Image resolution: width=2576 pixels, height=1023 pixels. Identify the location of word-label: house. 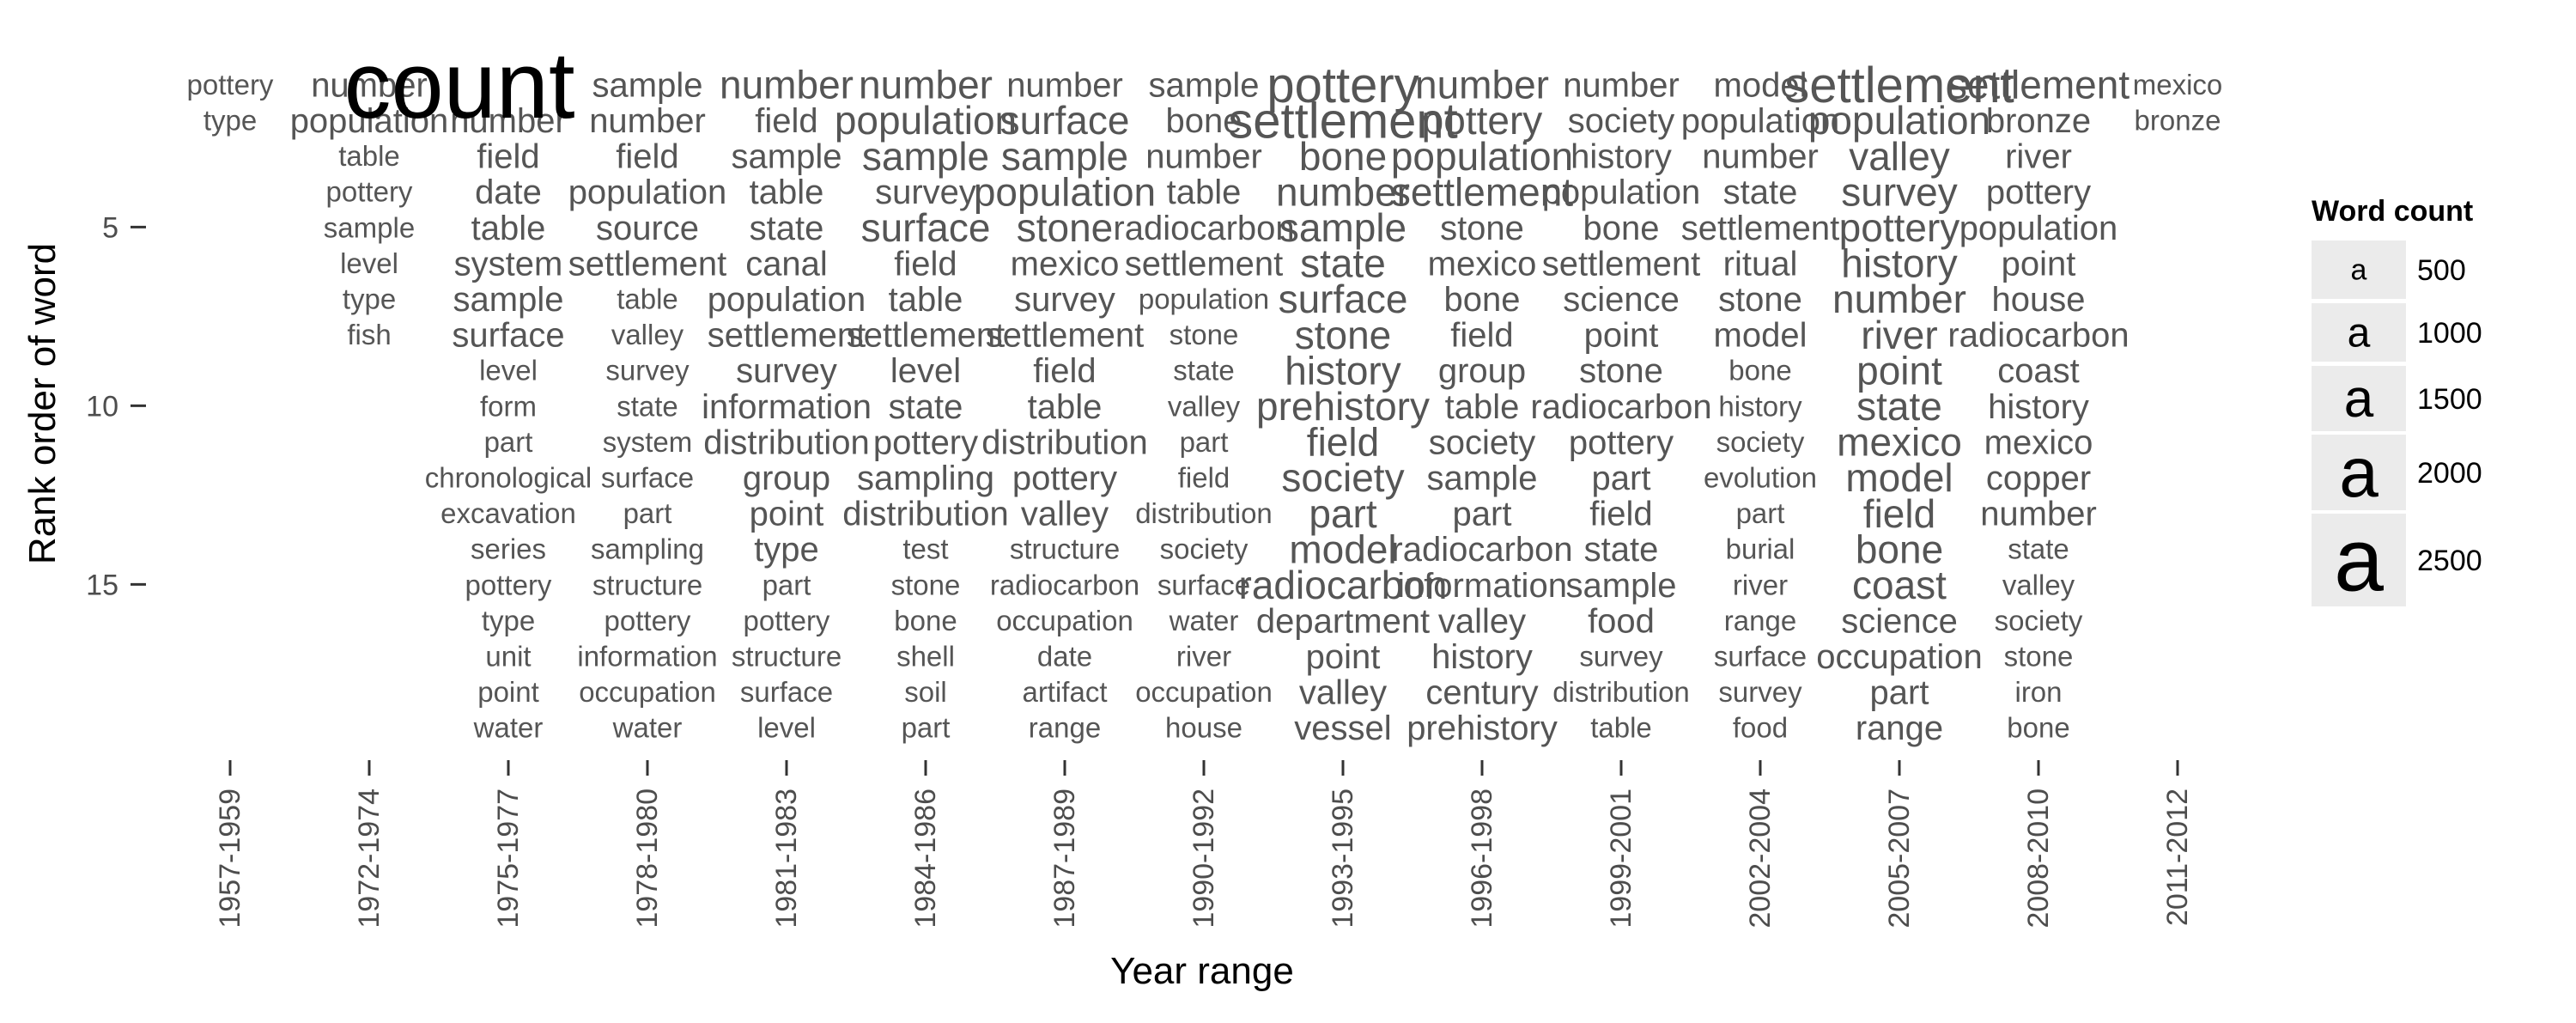
(1203, 728).